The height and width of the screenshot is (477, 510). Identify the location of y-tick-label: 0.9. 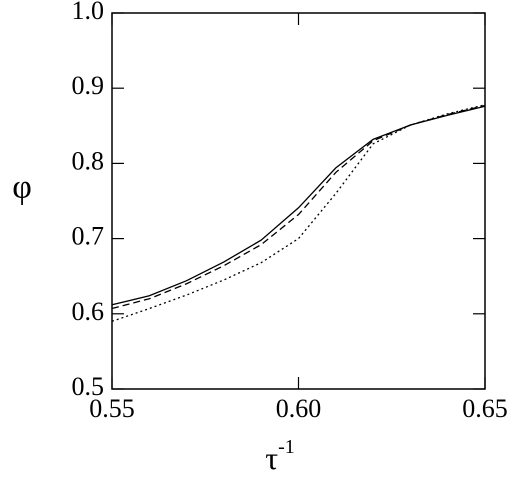
(88, 85).